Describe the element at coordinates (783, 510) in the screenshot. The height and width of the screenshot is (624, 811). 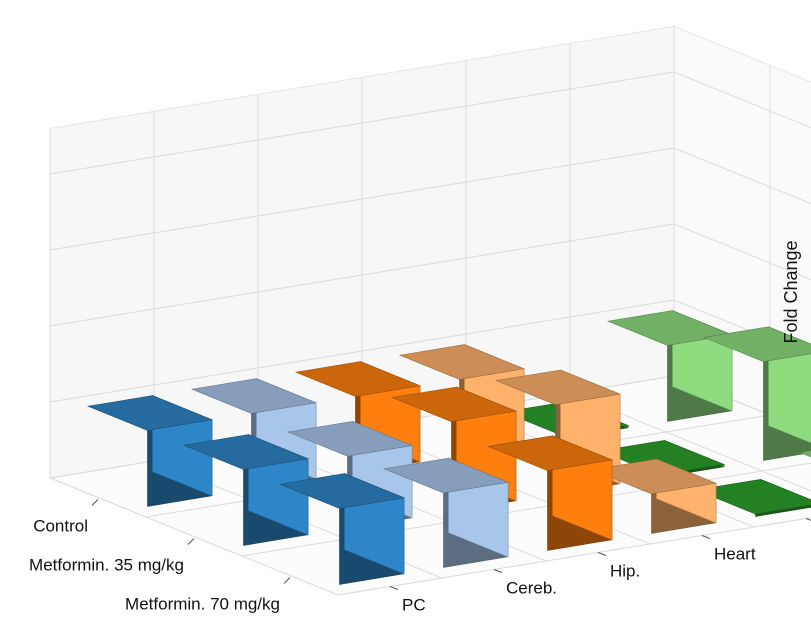
I see `bar-front-face` at that location.